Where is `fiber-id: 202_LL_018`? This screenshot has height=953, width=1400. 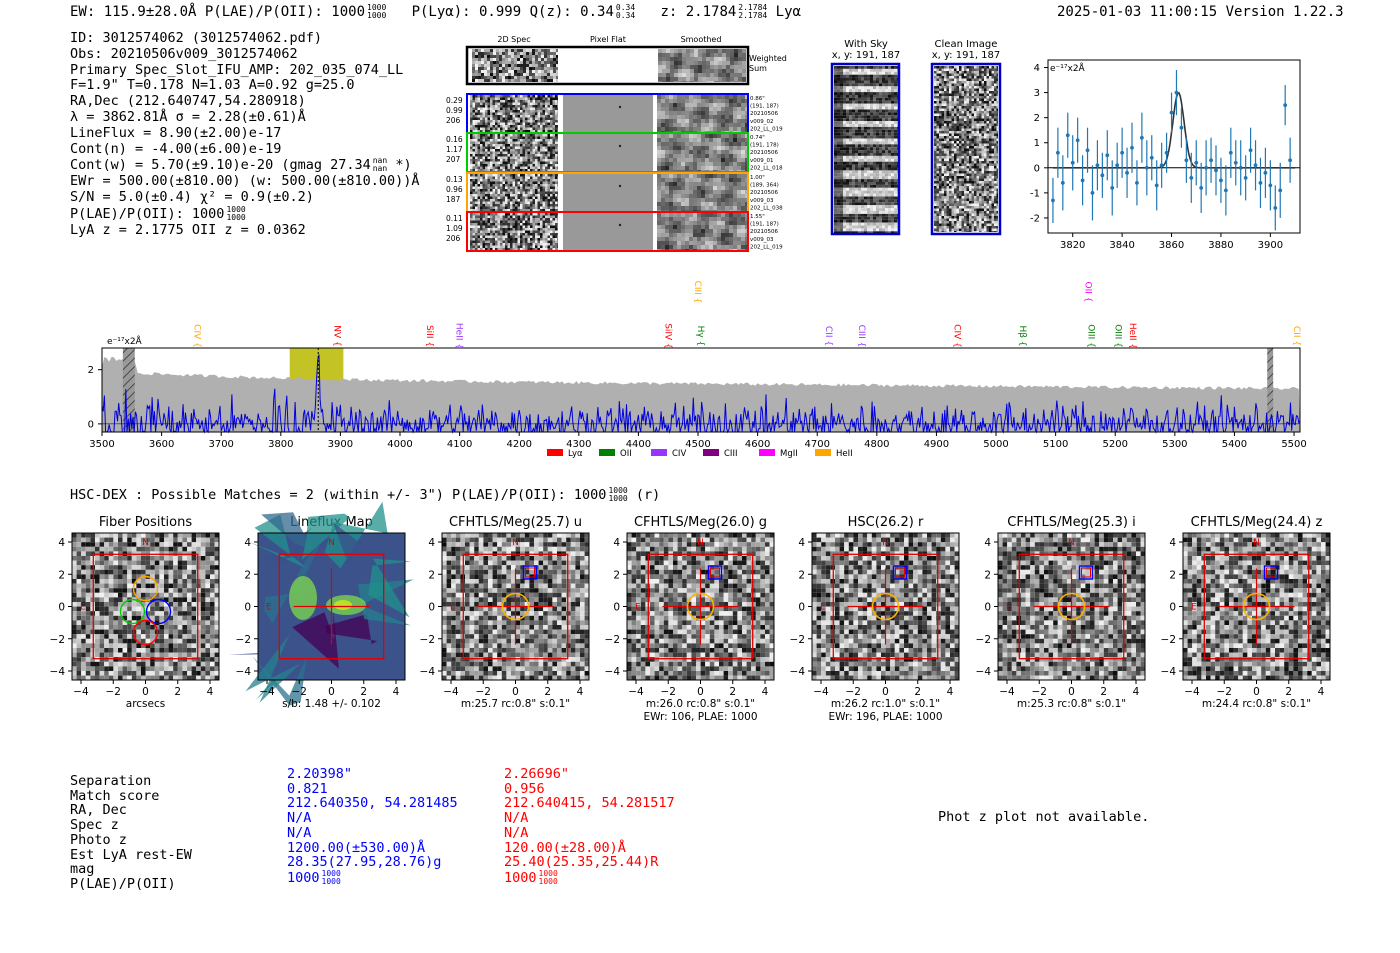
fiber-id: 202_LL_018 is located at coordinates (766, 168).